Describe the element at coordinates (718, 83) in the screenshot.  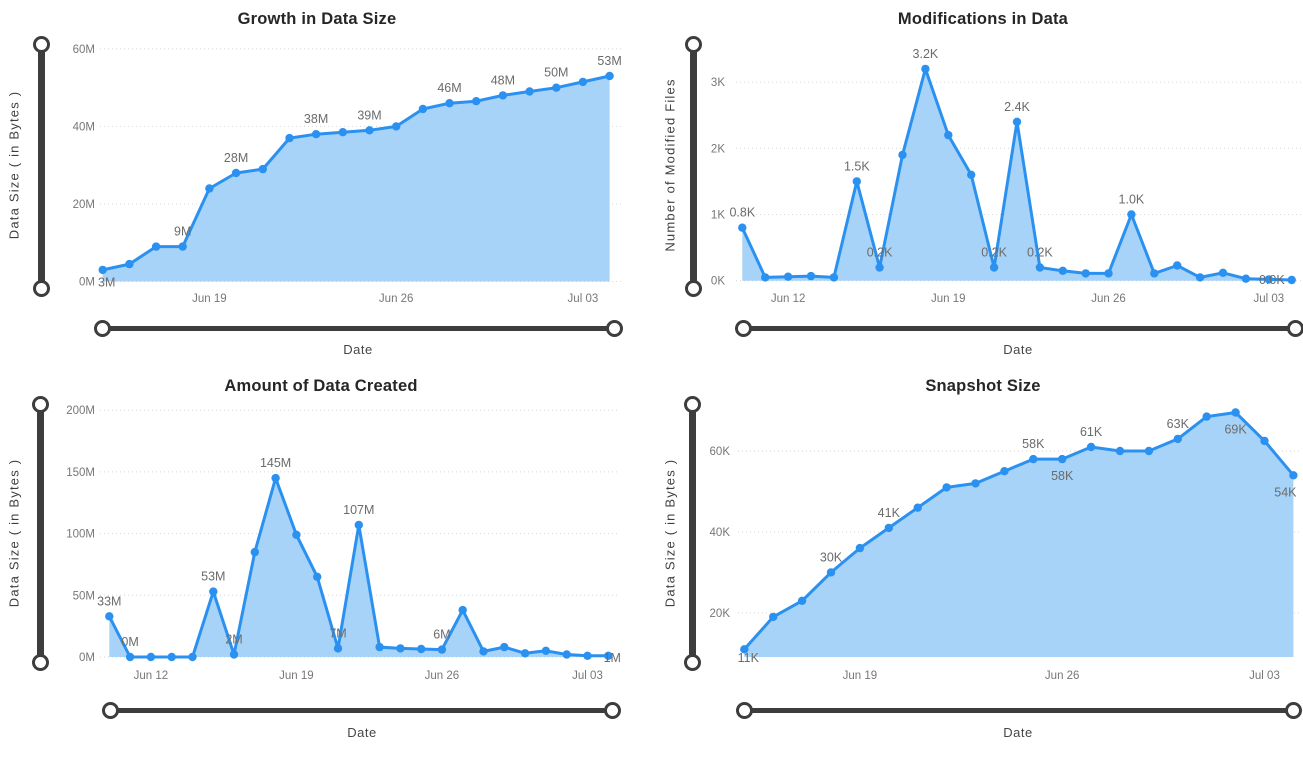
I see `svg-text: 3K` at that location.